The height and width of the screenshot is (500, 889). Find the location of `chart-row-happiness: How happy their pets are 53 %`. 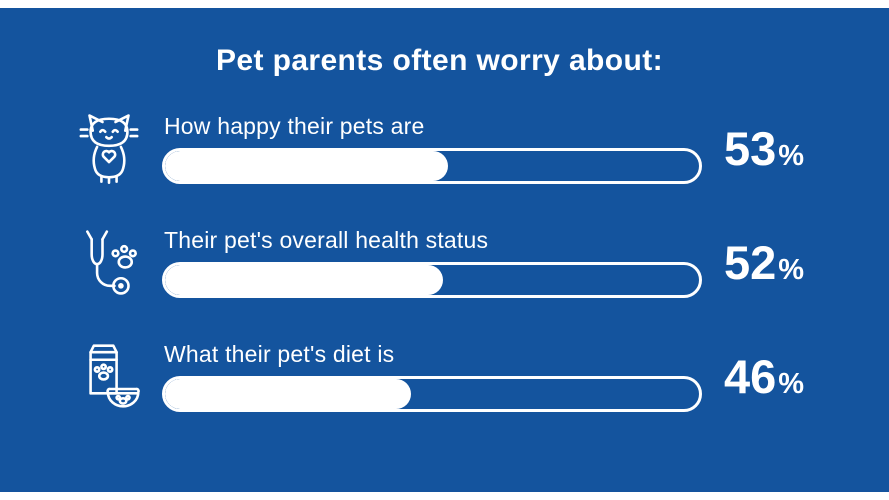

chart-row-happiness: How happy their pets are 53 % is located at coordinates (459, 148).